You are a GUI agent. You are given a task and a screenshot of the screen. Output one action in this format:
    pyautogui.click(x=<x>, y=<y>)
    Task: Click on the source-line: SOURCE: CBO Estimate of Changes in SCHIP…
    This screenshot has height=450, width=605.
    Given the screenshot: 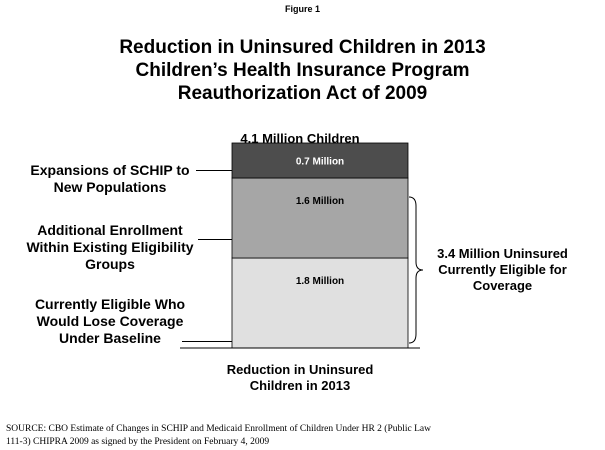 What is the action you would take?
    pyautogui.click(x=218, y=429)
    